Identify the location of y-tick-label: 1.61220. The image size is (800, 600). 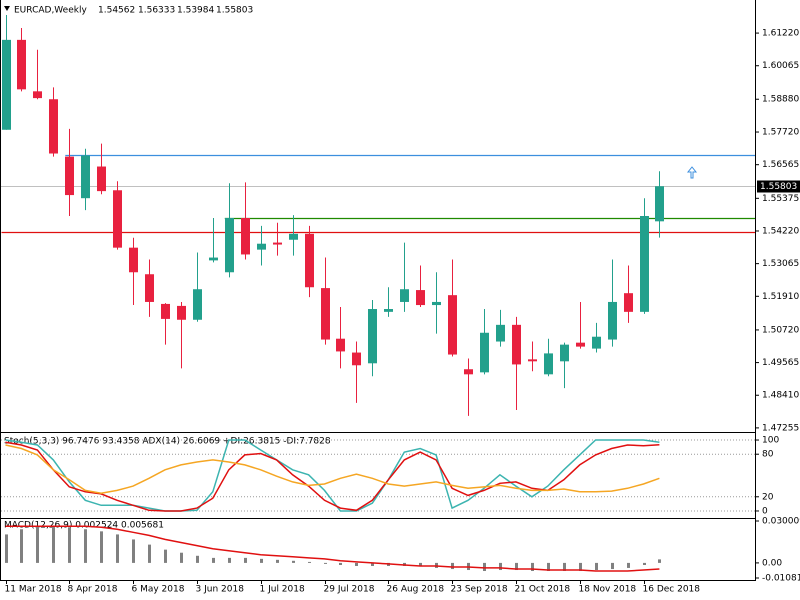
(780, 34).